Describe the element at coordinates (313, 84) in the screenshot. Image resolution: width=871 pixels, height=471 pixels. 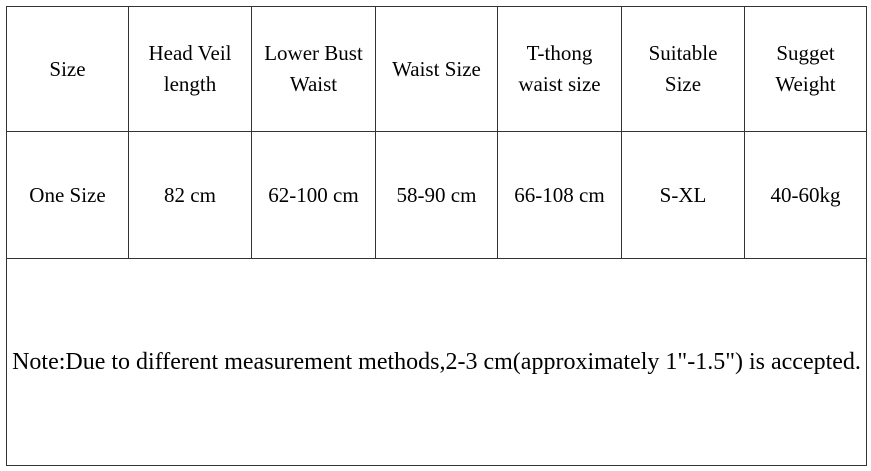
I see `header-line: Waist` at that location.